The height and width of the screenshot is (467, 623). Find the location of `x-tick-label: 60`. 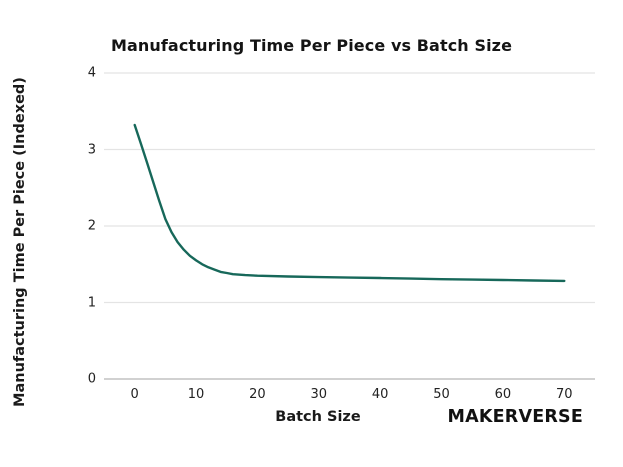

x-tick-label: 60 is located at coordinates (503, 394).